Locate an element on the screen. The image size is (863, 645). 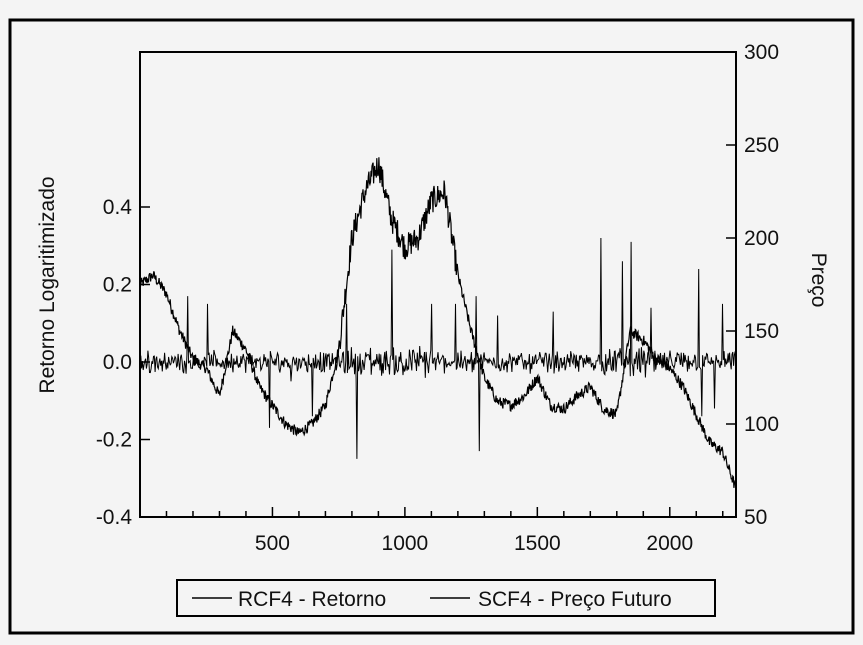
x-axis: 500 1000 1500 2000 is located at coordinates (444, 531).